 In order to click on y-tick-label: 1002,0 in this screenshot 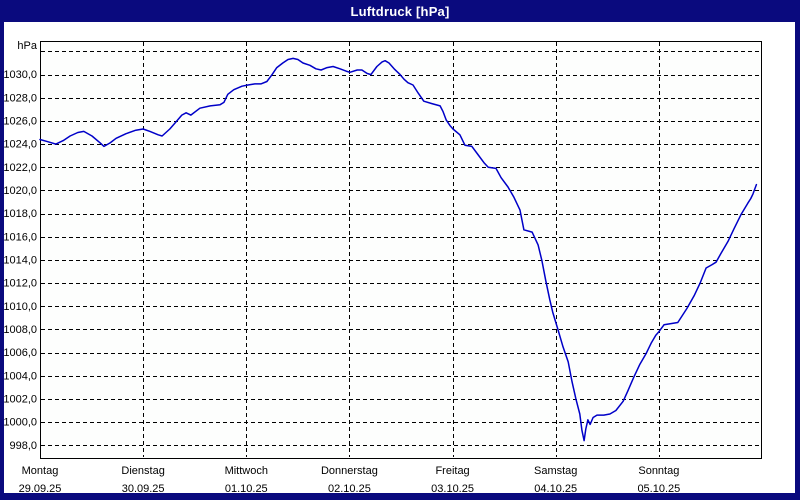, I will do `click(20, 399)`.